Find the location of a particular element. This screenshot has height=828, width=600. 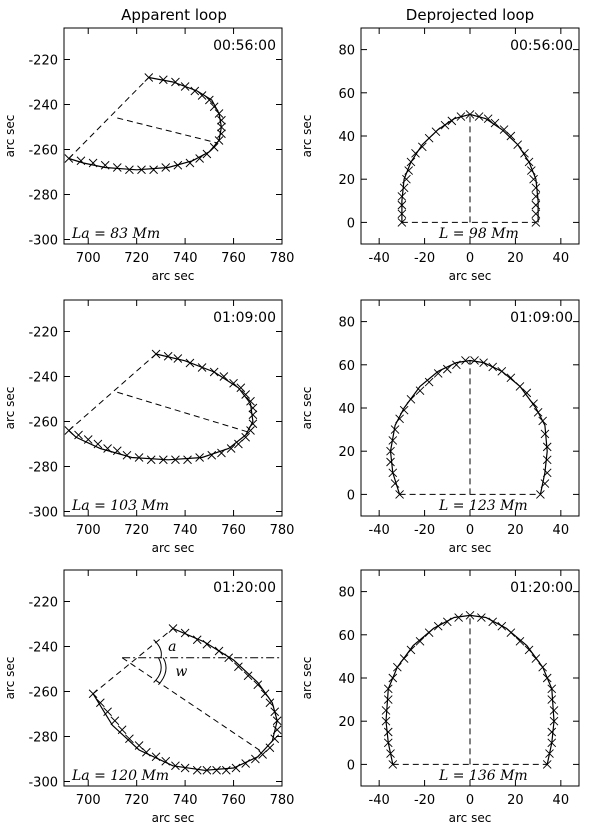

x-tick-label: 780 is located at coordinates (282, 800).